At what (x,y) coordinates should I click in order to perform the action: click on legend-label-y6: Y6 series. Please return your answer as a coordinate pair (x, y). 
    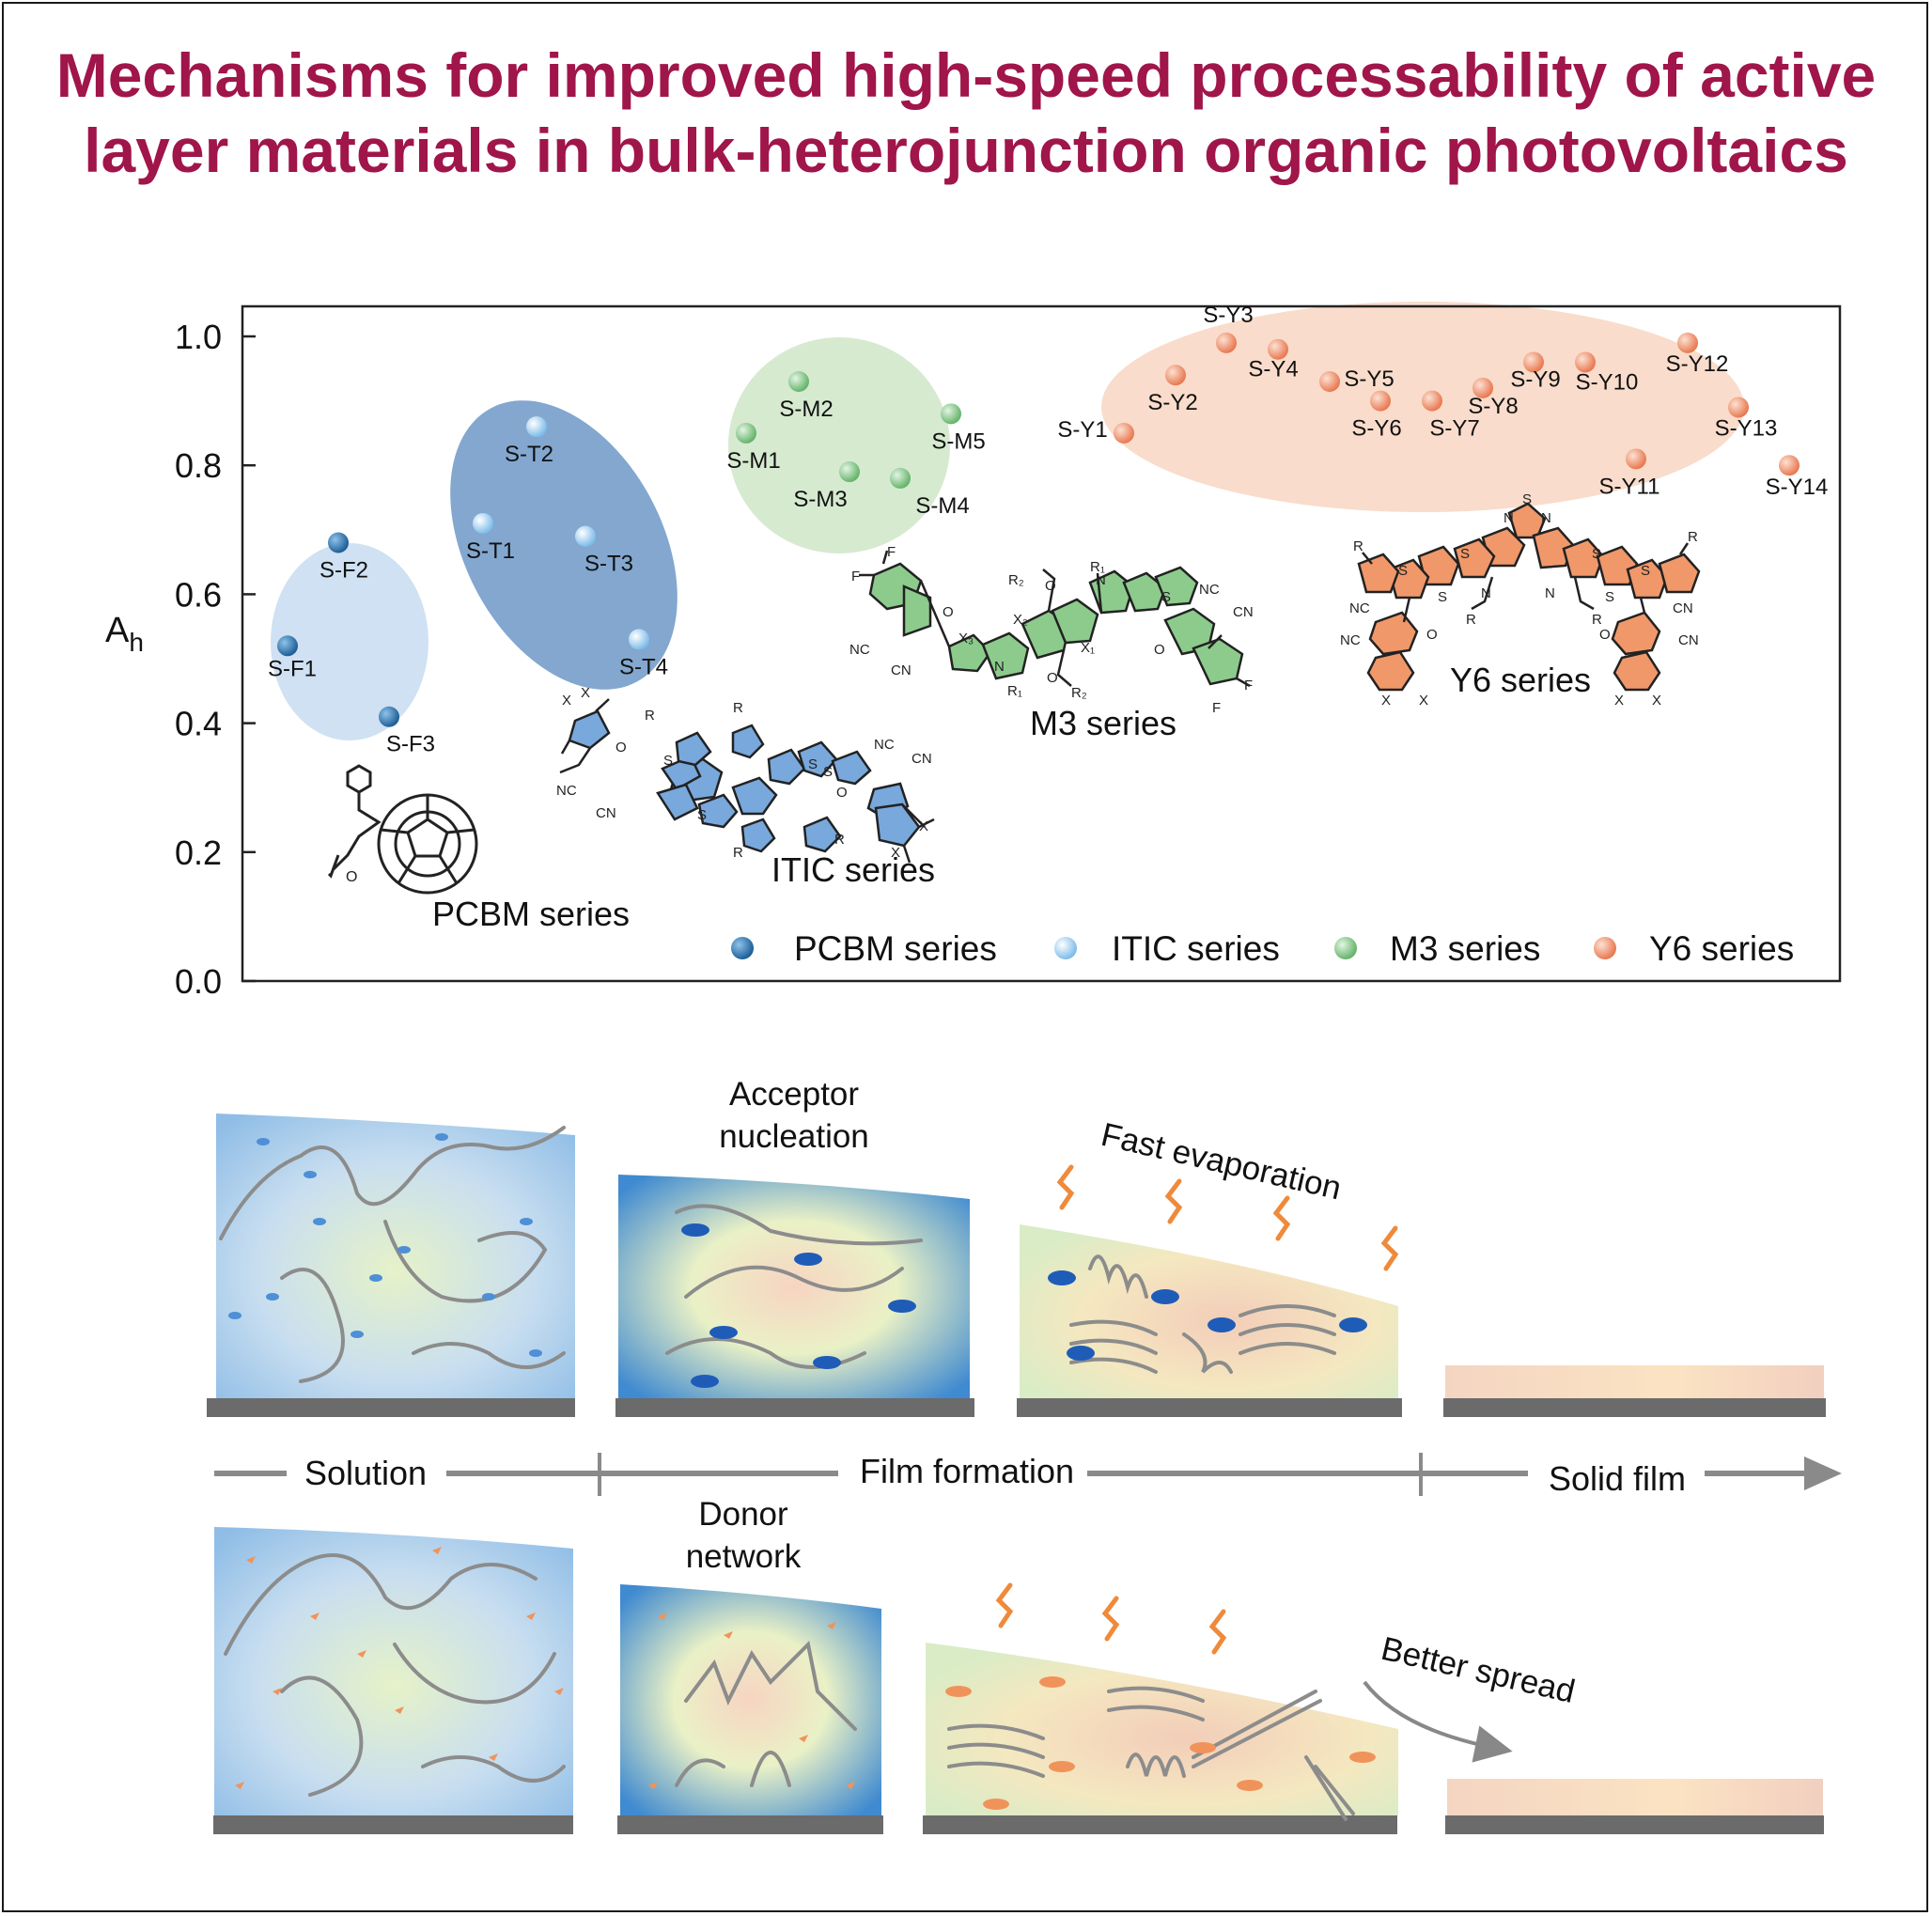
    Looking at the image, I should click on (1721, 948).